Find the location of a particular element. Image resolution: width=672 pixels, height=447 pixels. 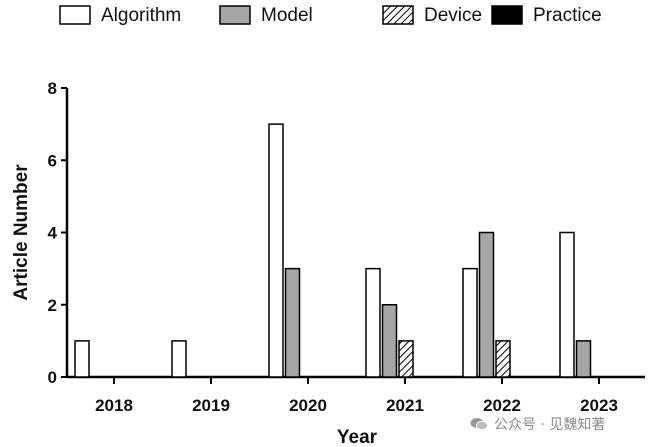

bar-algorithm-2018 is located at coordinates (82, 359).